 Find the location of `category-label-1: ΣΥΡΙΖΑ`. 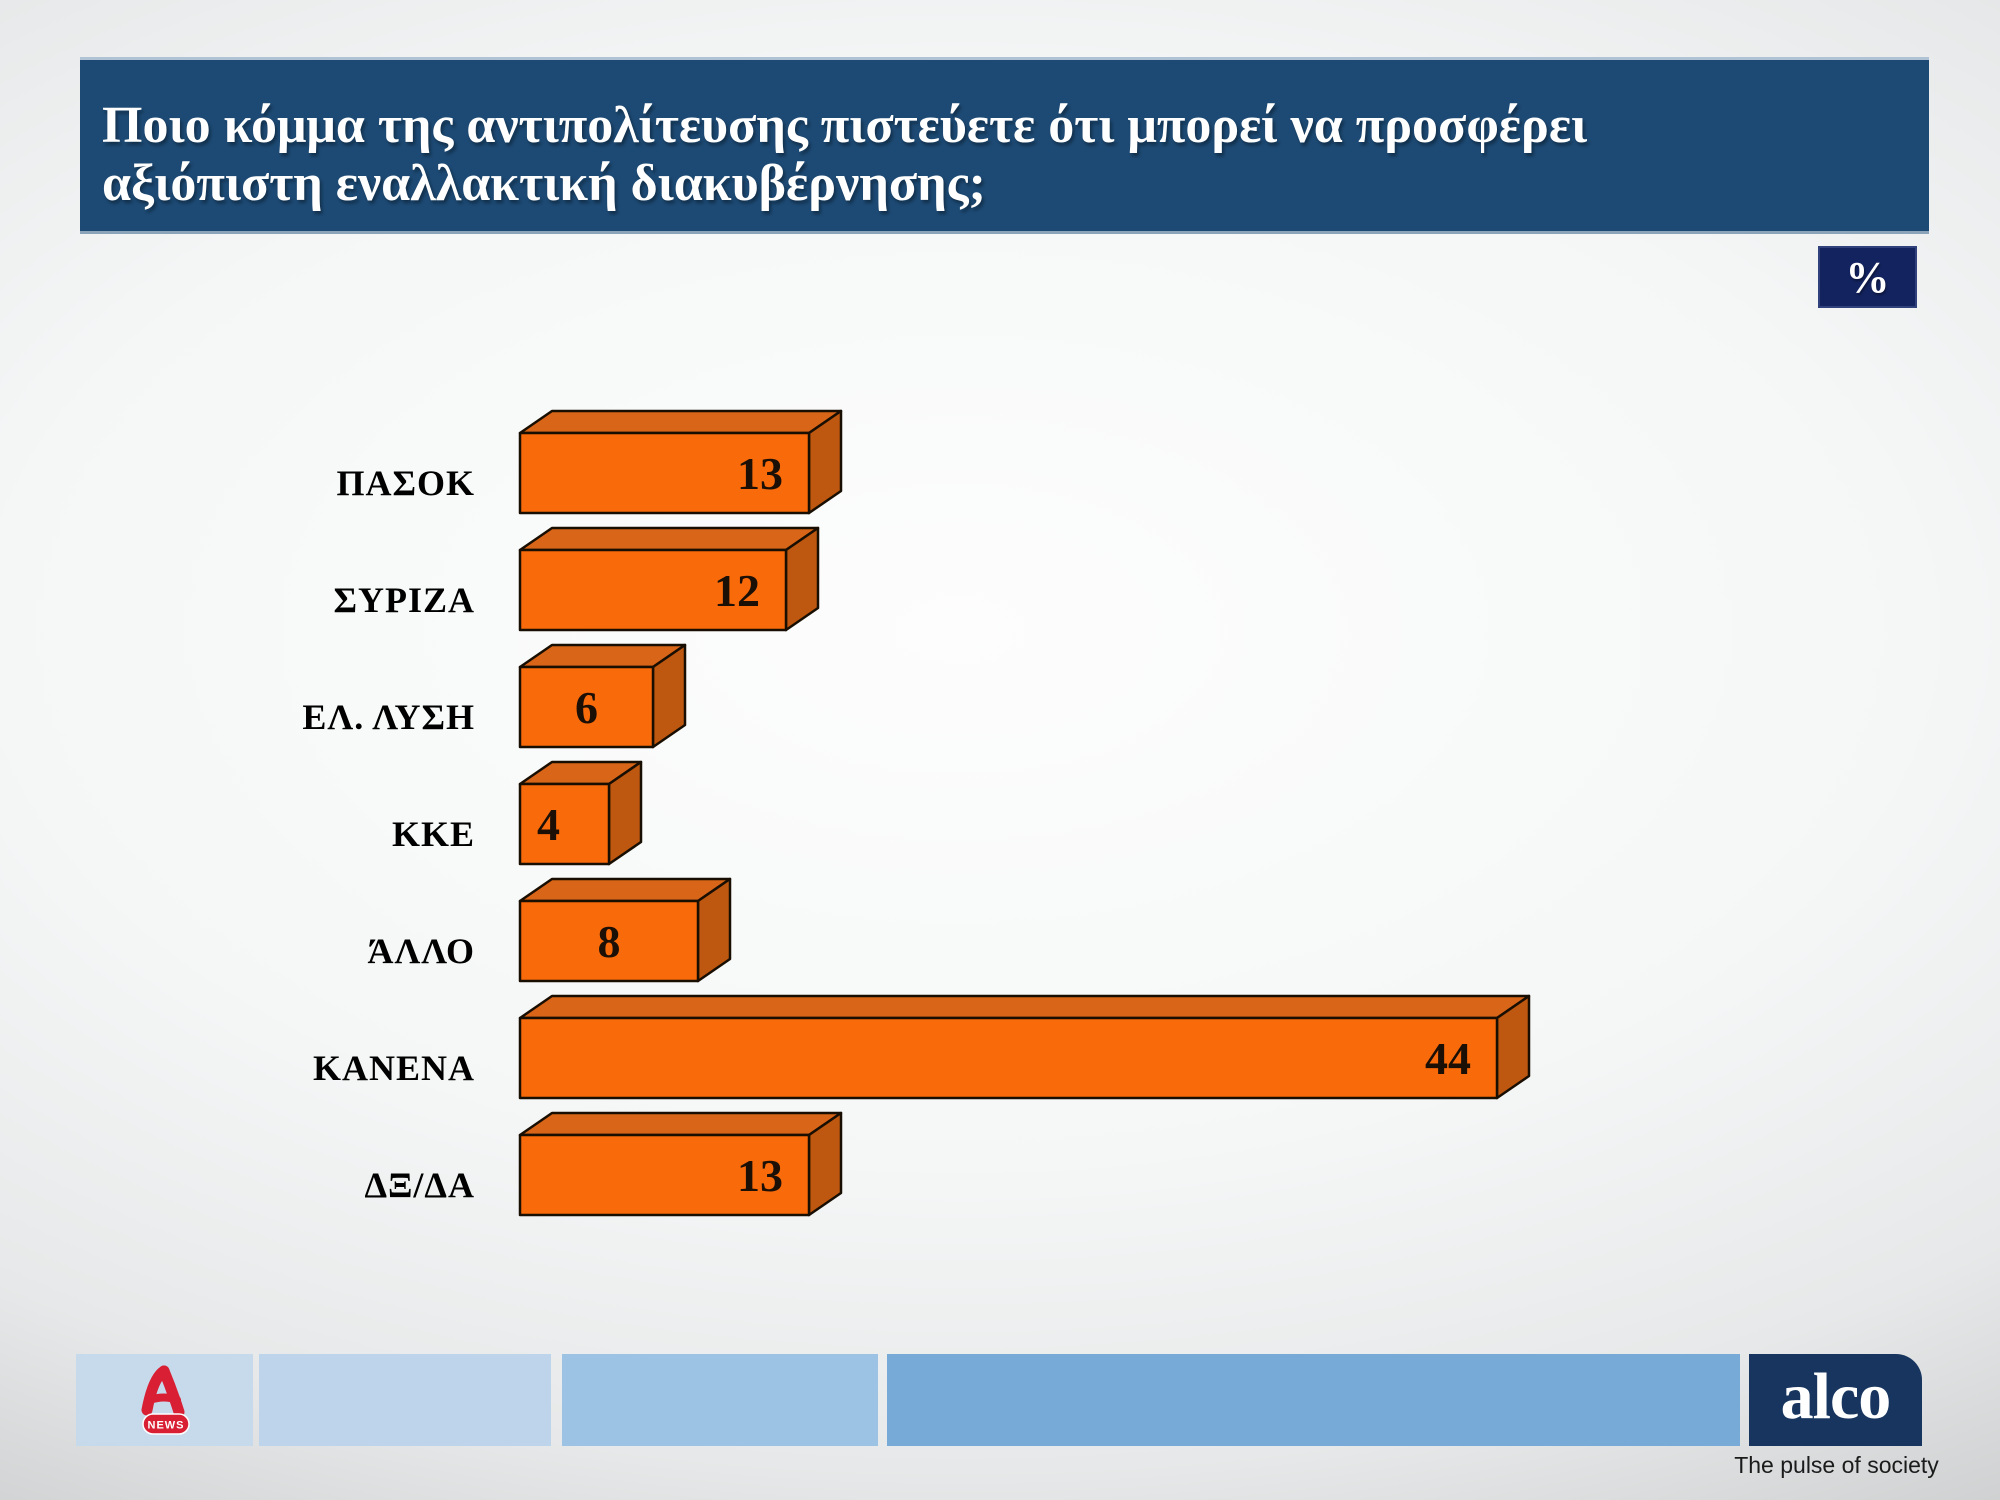

category-label-1: ΣΥΡΙΖΑ is located at coordinates (404, 600).